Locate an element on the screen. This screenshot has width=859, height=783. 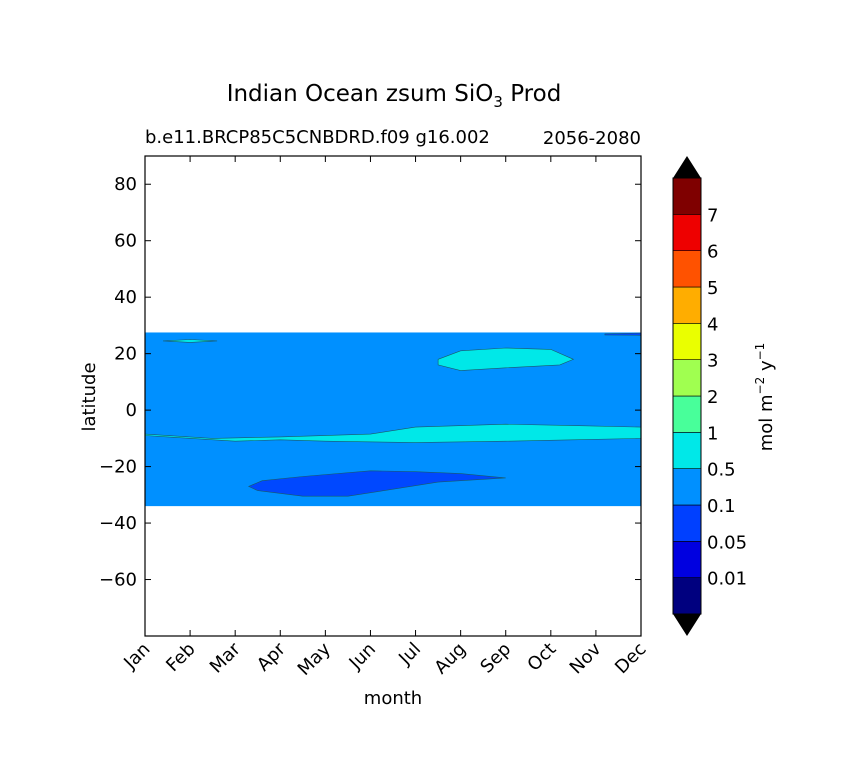
chart-subtitle-right: 2056-2080 is located at coordinates (592, 138).